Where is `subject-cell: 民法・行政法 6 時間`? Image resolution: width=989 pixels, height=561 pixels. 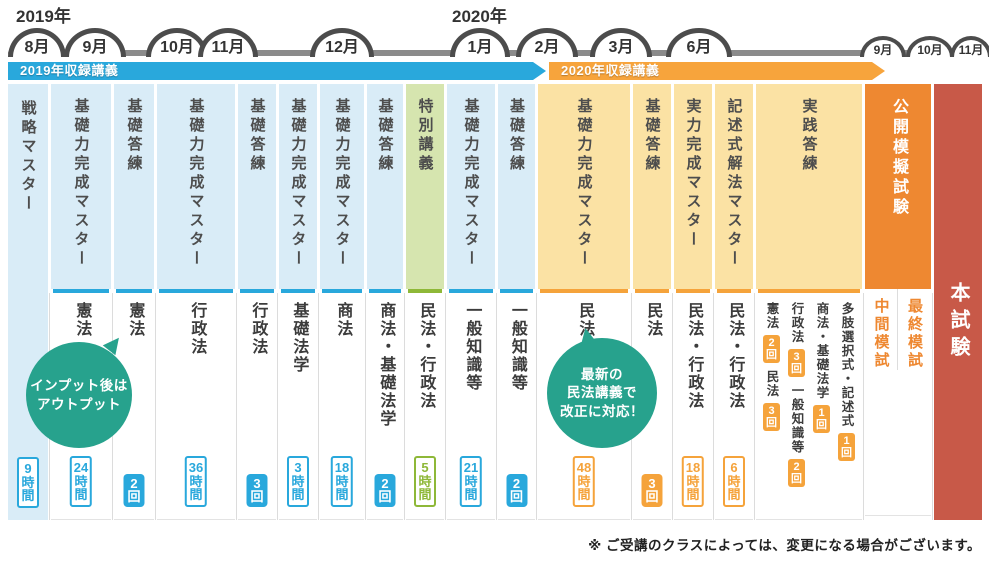 subject-cell: 民法・行政法 6 時間 is located at coordinates (734, 406).